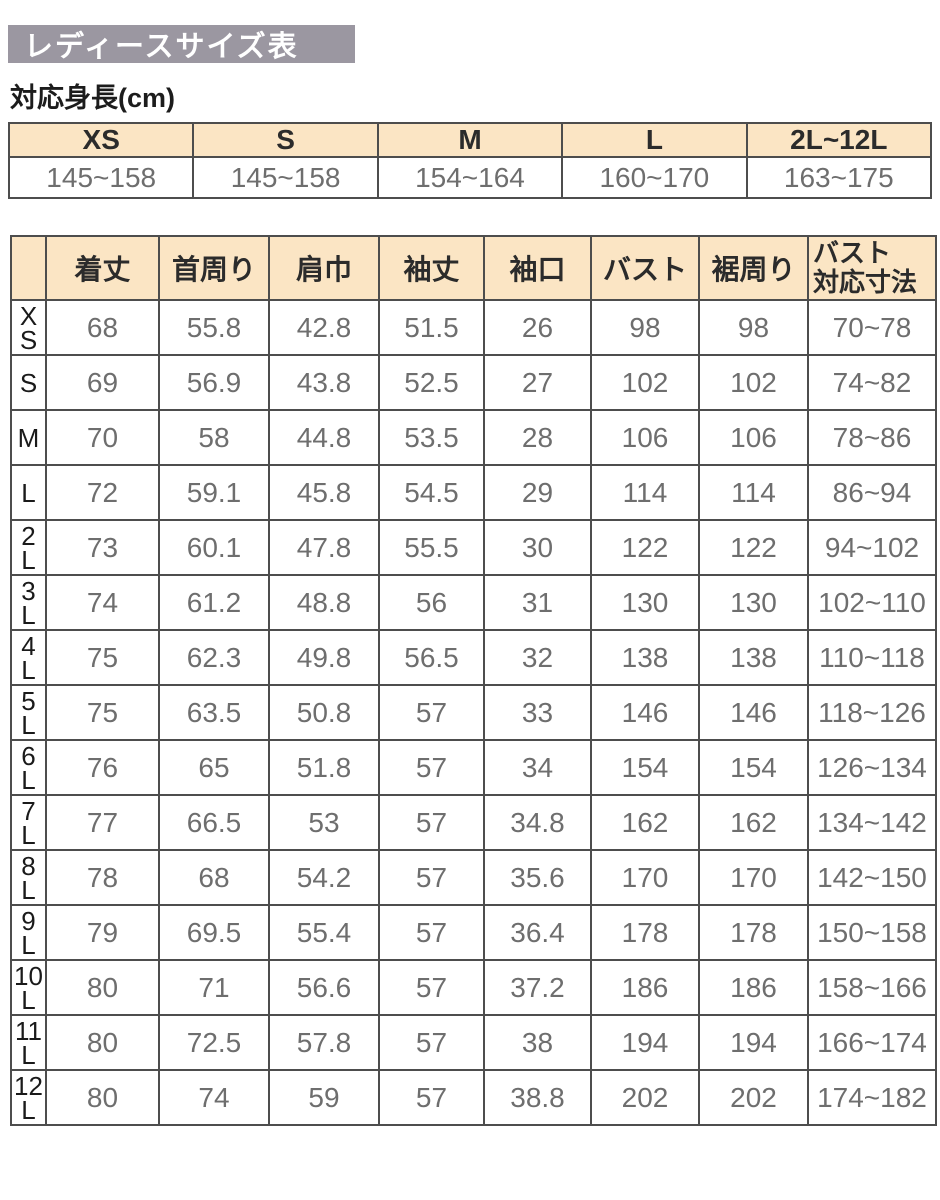  What do you see at coordinates (28, 877) in the screenshot?
I see `size-row-label: 8 L` at bounding box center [28, 877].